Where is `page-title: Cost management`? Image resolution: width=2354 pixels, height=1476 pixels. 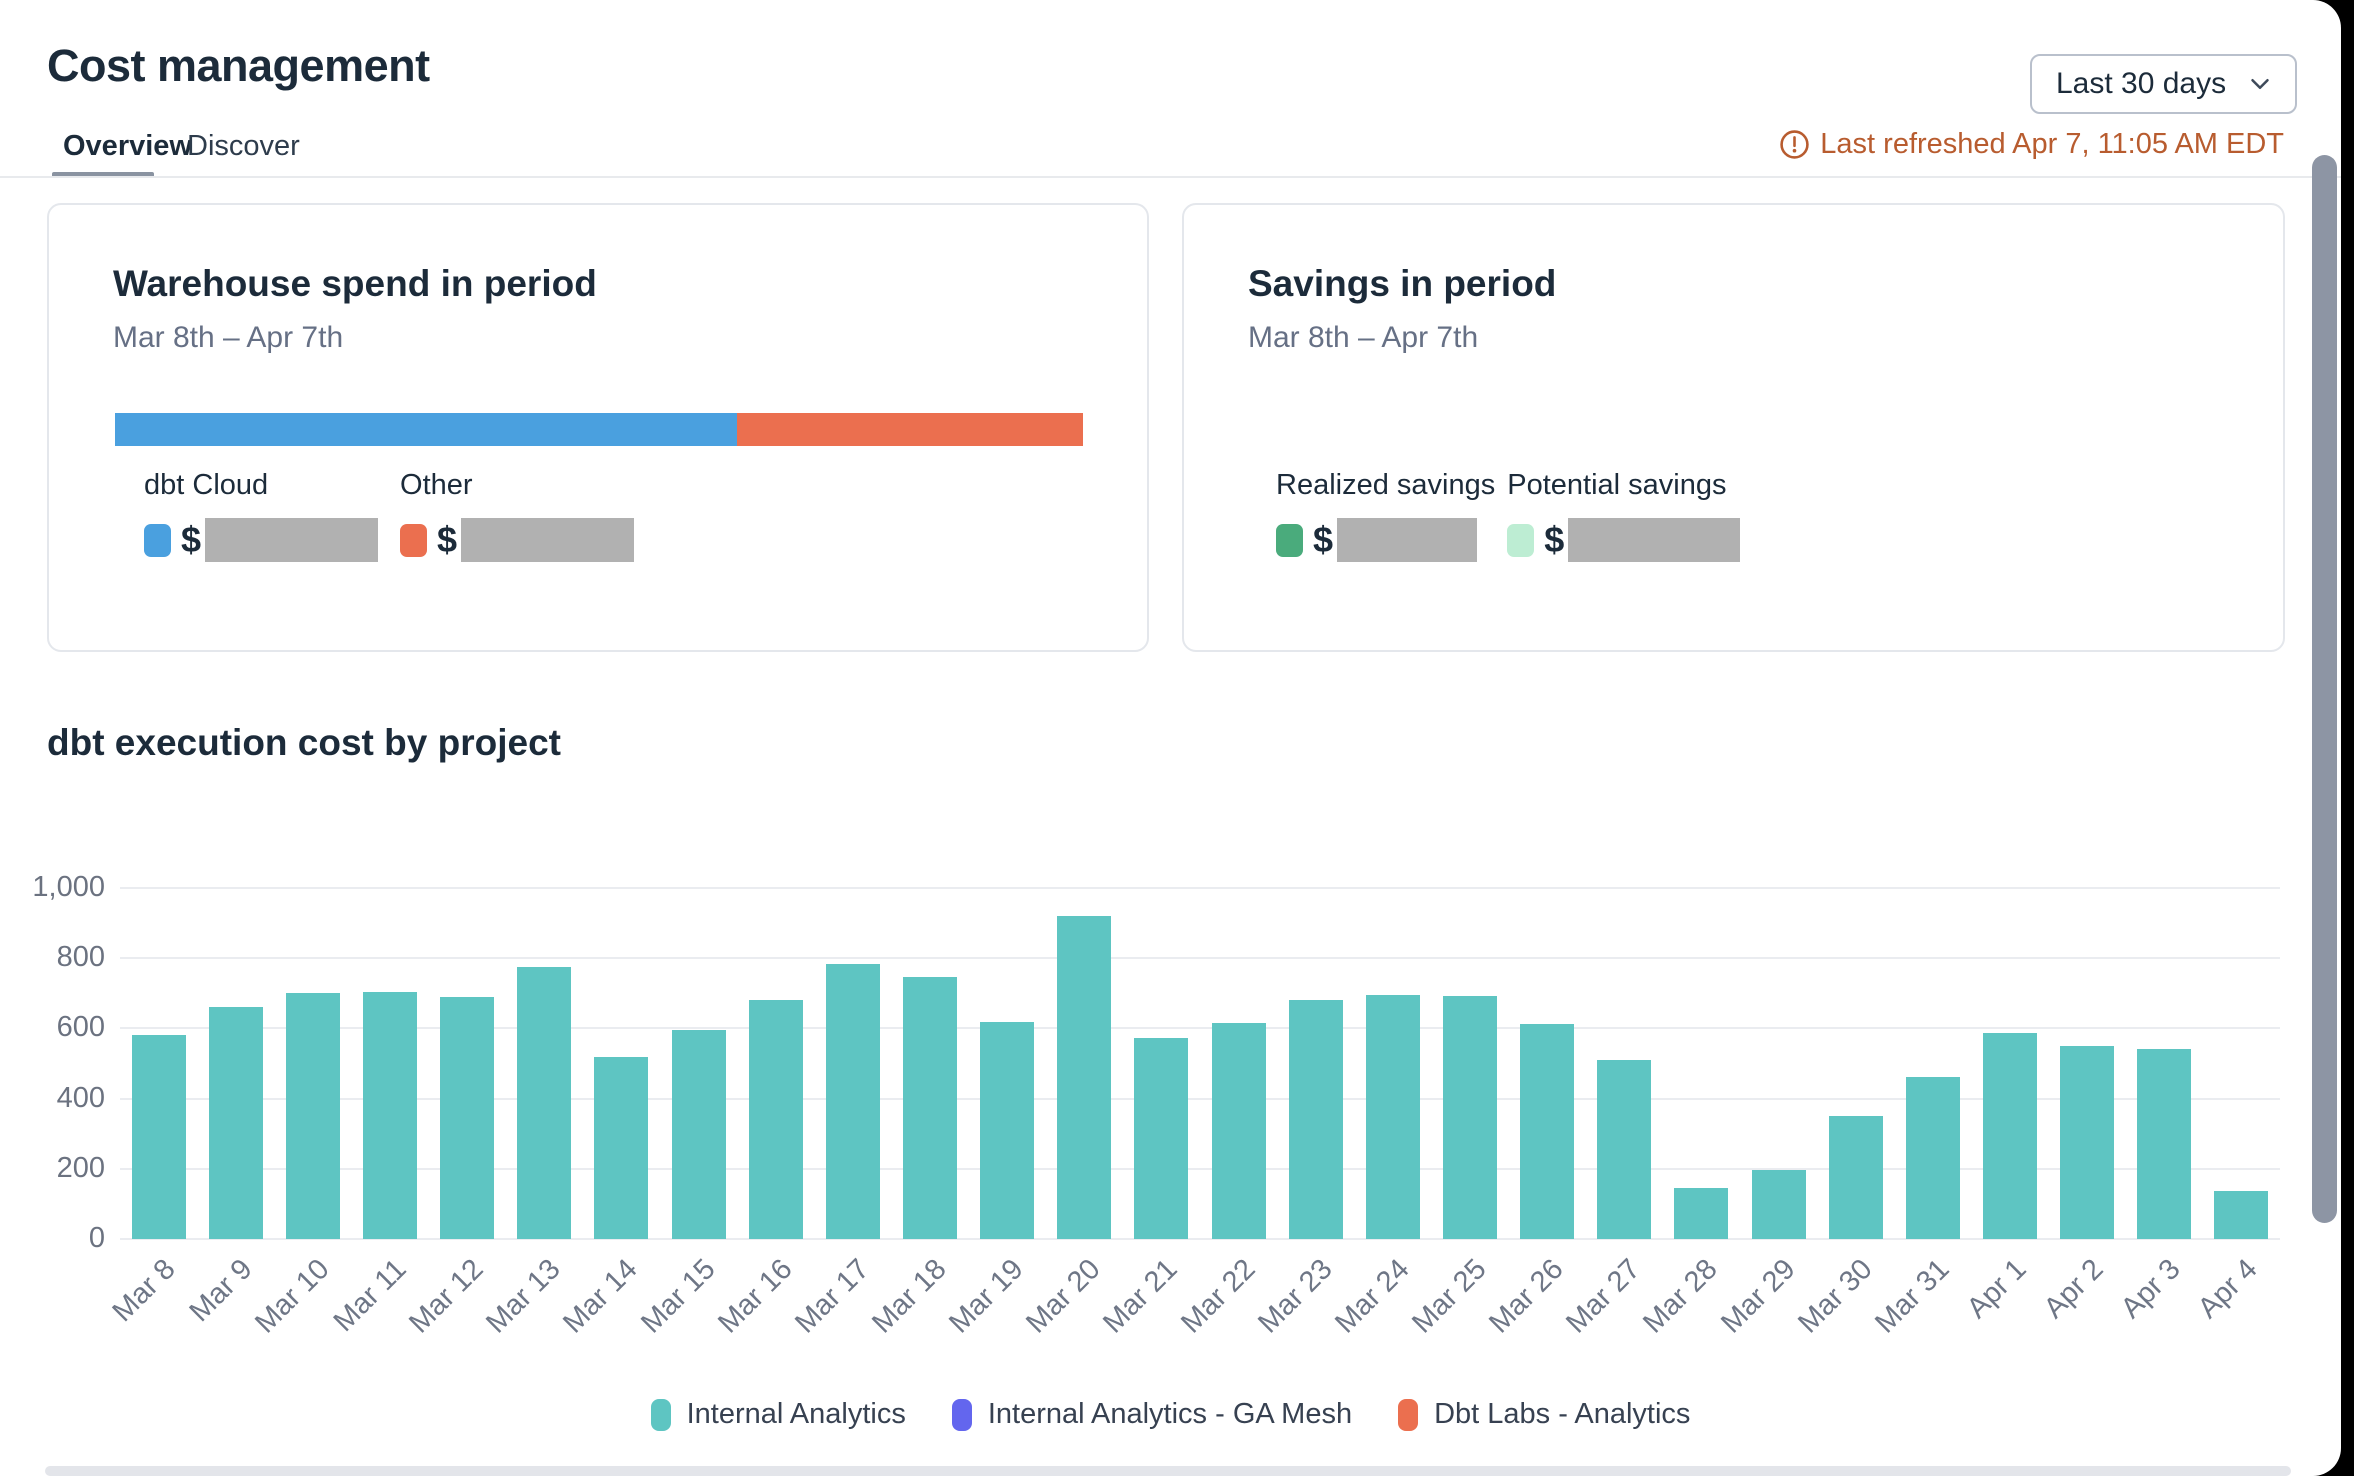 page-title: Cost management is located at coordinates (238, 65).